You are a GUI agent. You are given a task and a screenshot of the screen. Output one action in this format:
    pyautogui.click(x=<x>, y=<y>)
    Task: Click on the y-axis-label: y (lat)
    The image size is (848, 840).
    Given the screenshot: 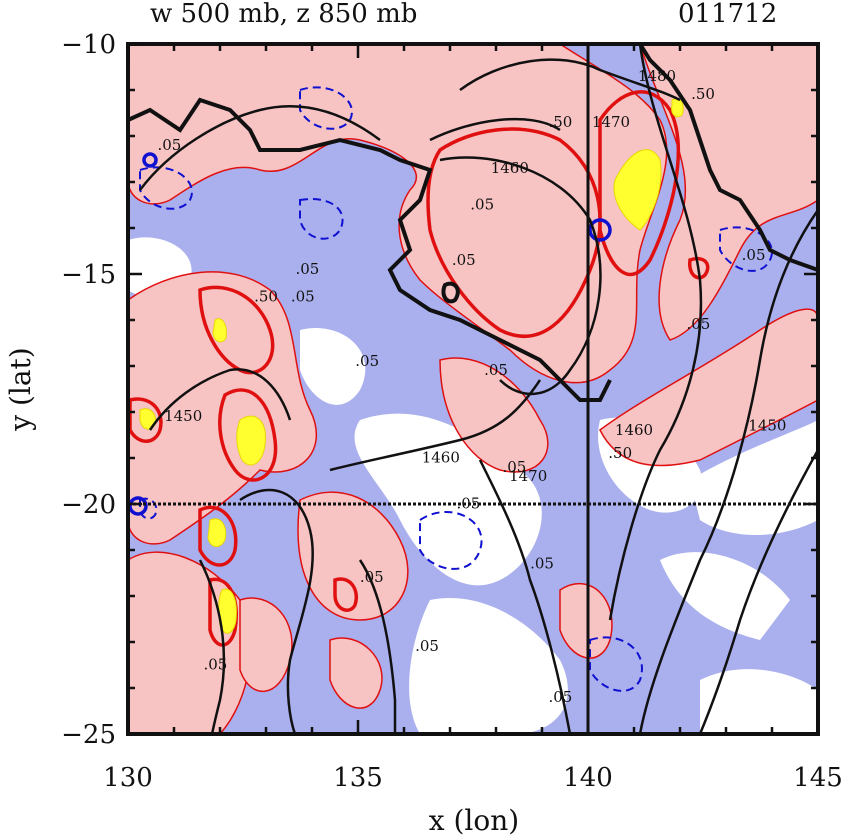 What is the action you would take?
    pyautogui.click(x=20, y=389)
    